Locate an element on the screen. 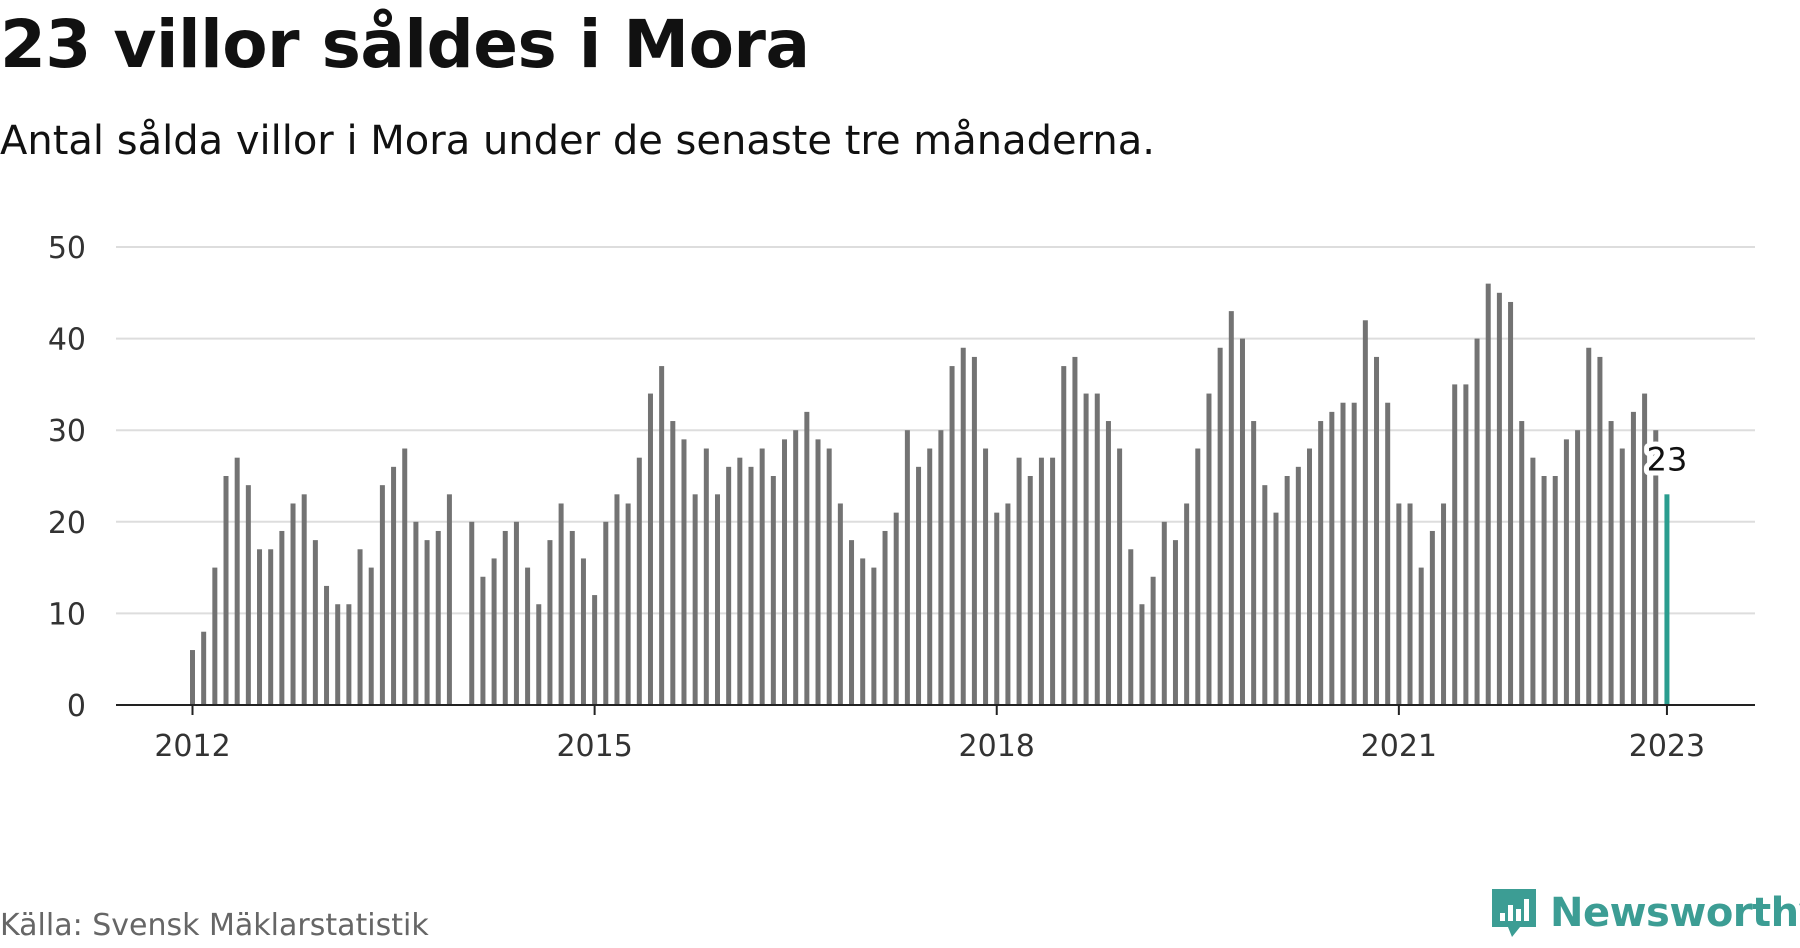 The width and height of the screenshot is (1800, 948). x-tick-label: 2023 is located at coordinates (1667, 746).